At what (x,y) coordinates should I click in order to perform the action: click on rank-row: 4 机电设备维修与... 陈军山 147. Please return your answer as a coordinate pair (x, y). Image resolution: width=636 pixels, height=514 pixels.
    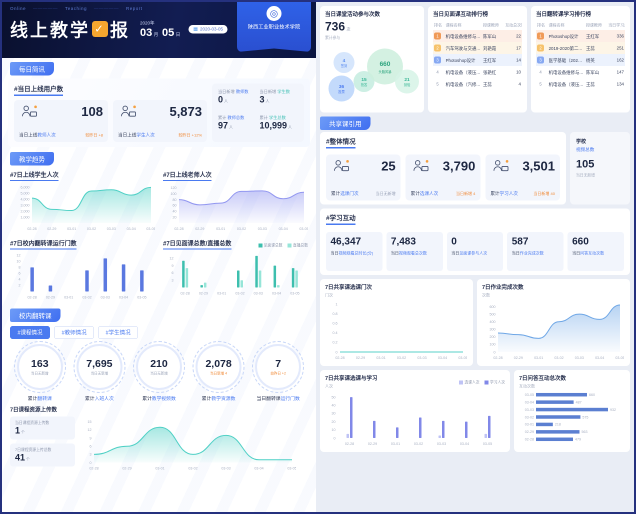
    Looking at the image, I should click on (580, 72).